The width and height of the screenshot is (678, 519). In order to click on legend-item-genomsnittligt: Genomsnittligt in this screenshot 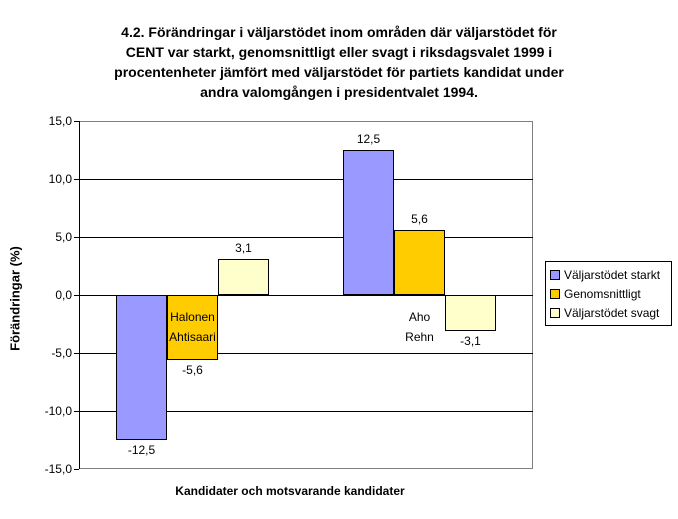, I will do `click(608, 293)`.